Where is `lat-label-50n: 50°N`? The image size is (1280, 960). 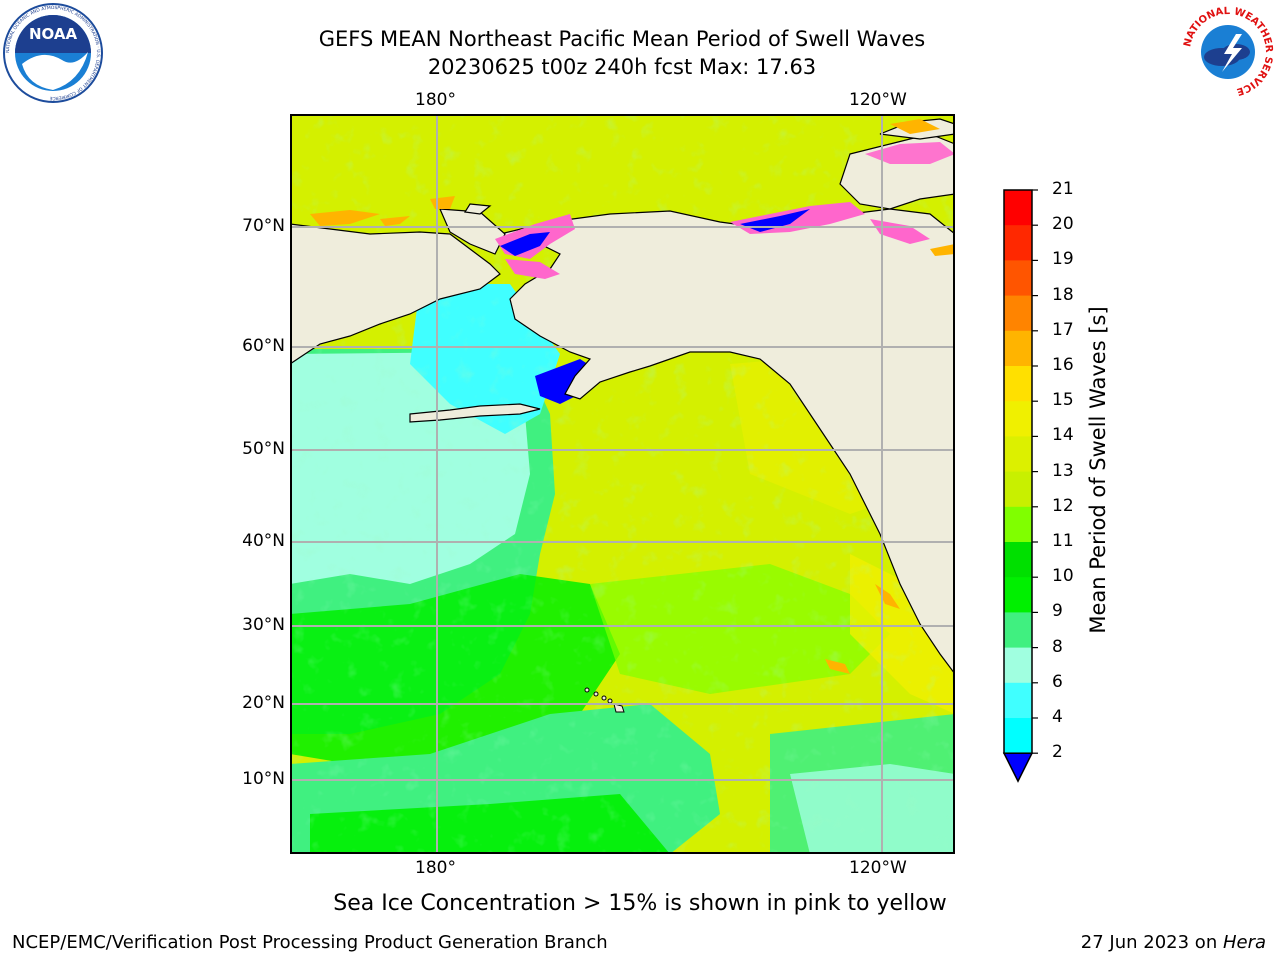
lat-label-50n: 50°N is located at coordinates (263, 449).